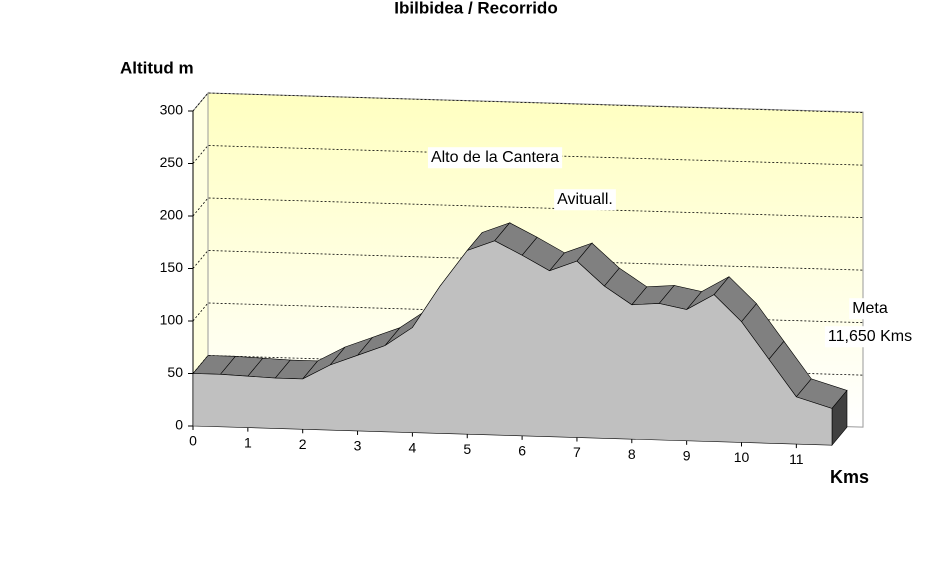 The image size is (952, 579). Describe the element at coordinates (475, 8) in the screenshot. I see `chart-title: Ibilbidea / Recorrido` at that location.